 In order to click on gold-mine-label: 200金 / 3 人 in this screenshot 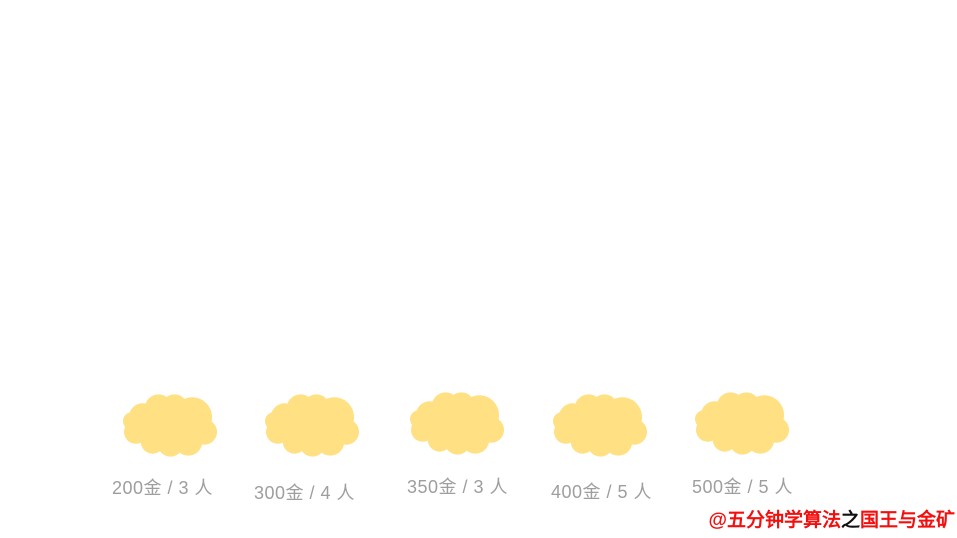, I will do `click(163, 488)`.